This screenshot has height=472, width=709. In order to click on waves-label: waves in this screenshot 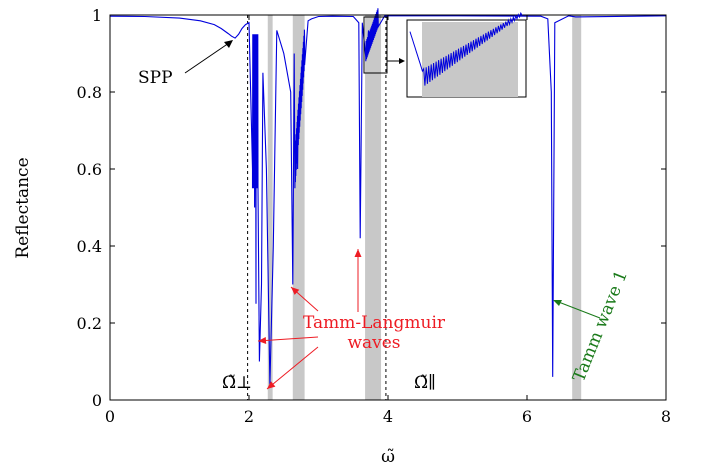, I will do `click(373, 343)`.